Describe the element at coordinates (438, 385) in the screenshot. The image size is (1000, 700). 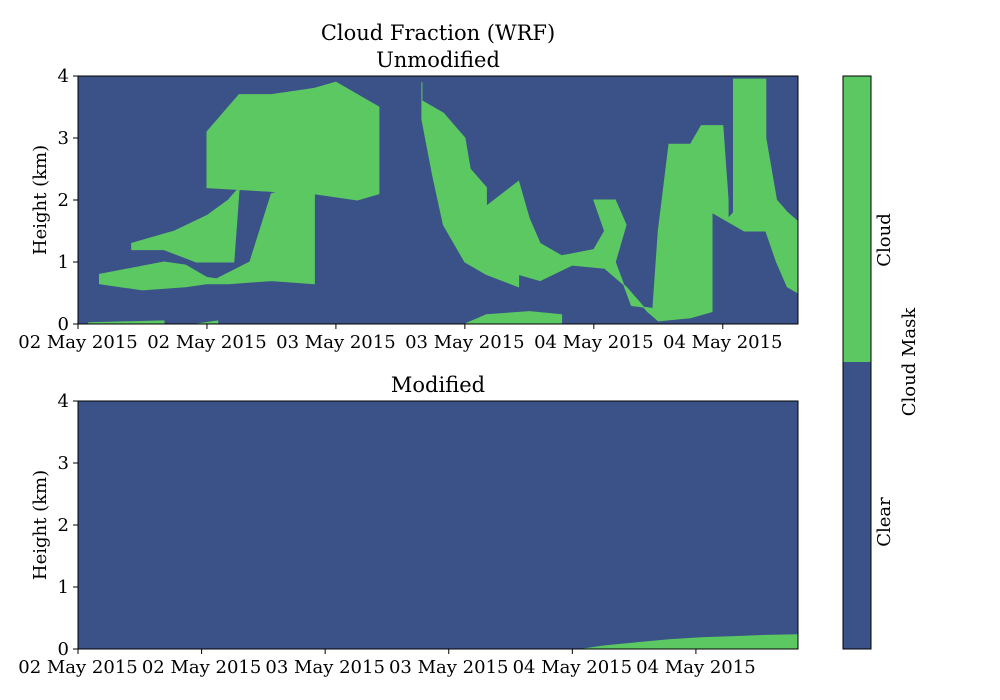
I see `panel-title: Modified` at that location.